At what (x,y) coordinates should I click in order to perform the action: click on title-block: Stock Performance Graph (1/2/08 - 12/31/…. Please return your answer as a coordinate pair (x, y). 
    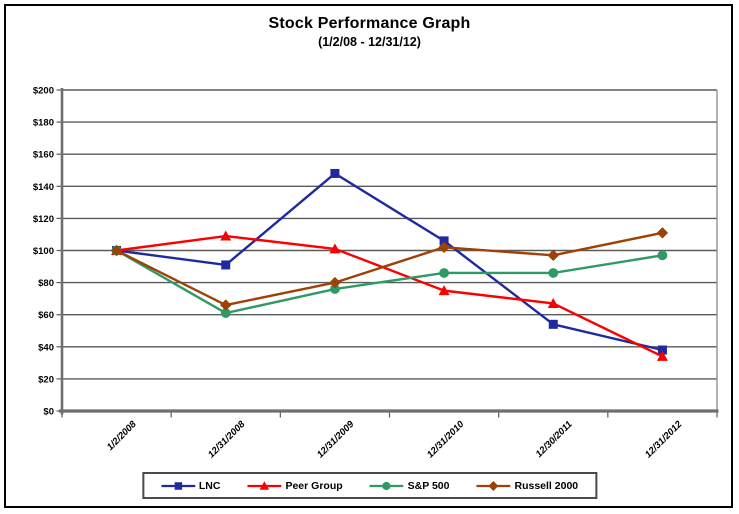
    Looking at the image, I should click on (369, 32).